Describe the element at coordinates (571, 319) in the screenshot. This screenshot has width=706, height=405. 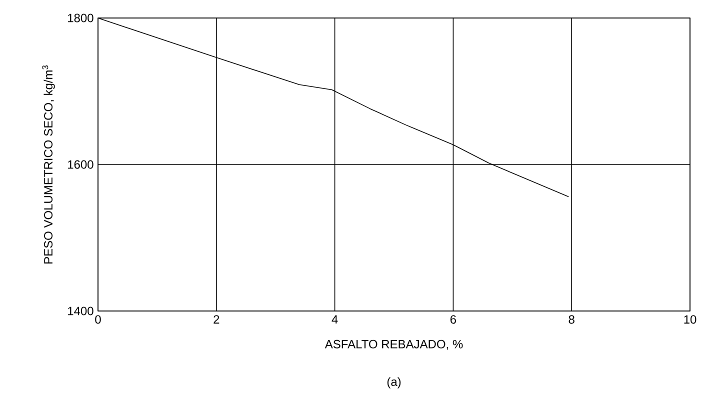
I see `x-tick-label: 8` at that location.